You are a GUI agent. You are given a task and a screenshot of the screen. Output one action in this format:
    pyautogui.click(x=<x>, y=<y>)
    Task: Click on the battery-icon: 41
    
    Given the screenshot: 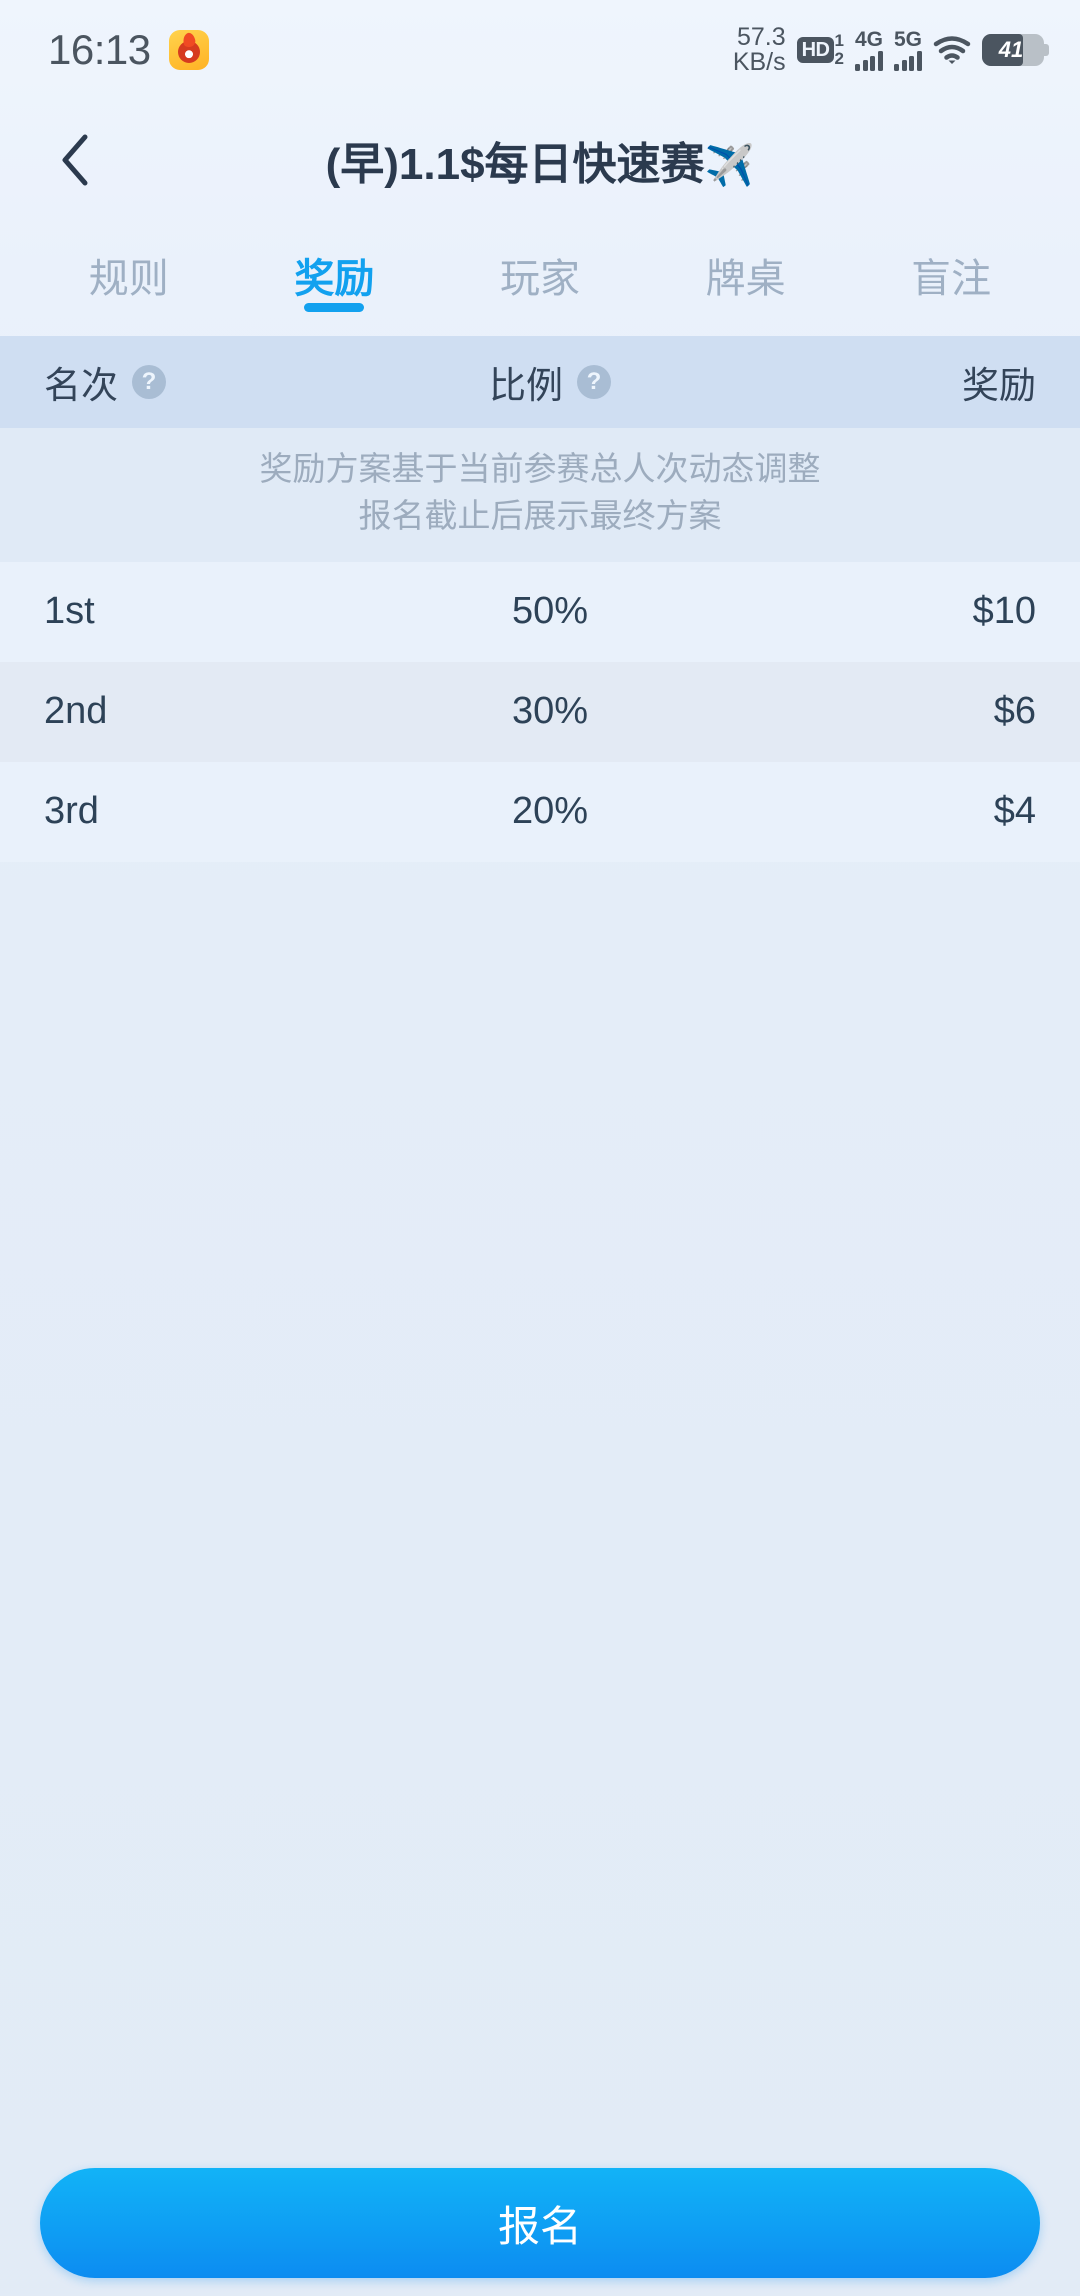 What is the action you would take?
    pyautogui.click(x=1015, y=50)
    